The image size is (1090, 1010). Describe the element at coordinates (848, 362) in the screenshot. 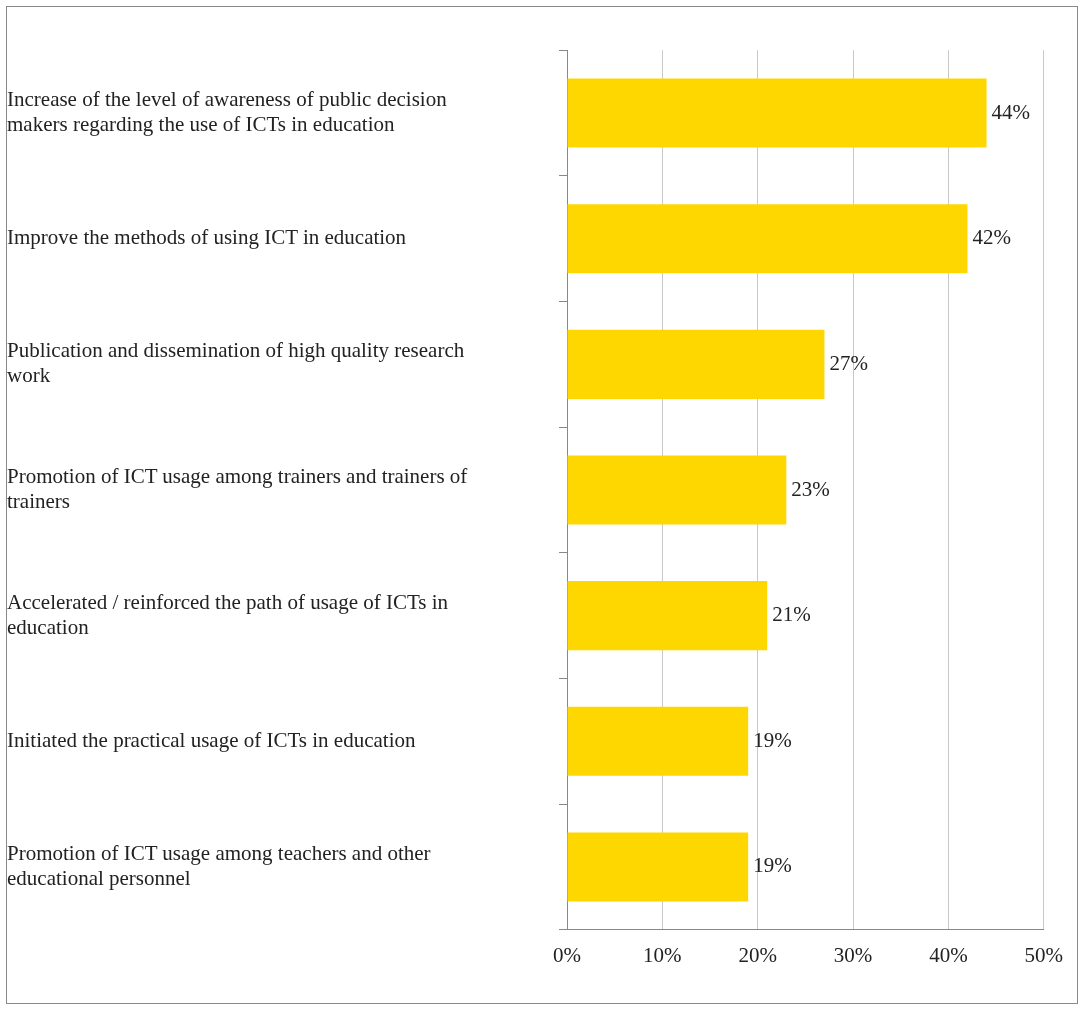

I see `data-label: 27%` at that location.